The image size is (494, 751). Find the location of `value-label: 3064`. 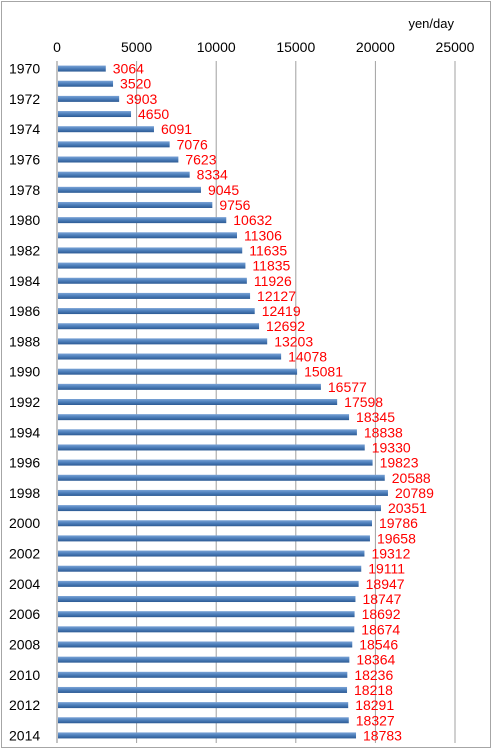

value-label: 3064 is located at coordinates (128, 69).